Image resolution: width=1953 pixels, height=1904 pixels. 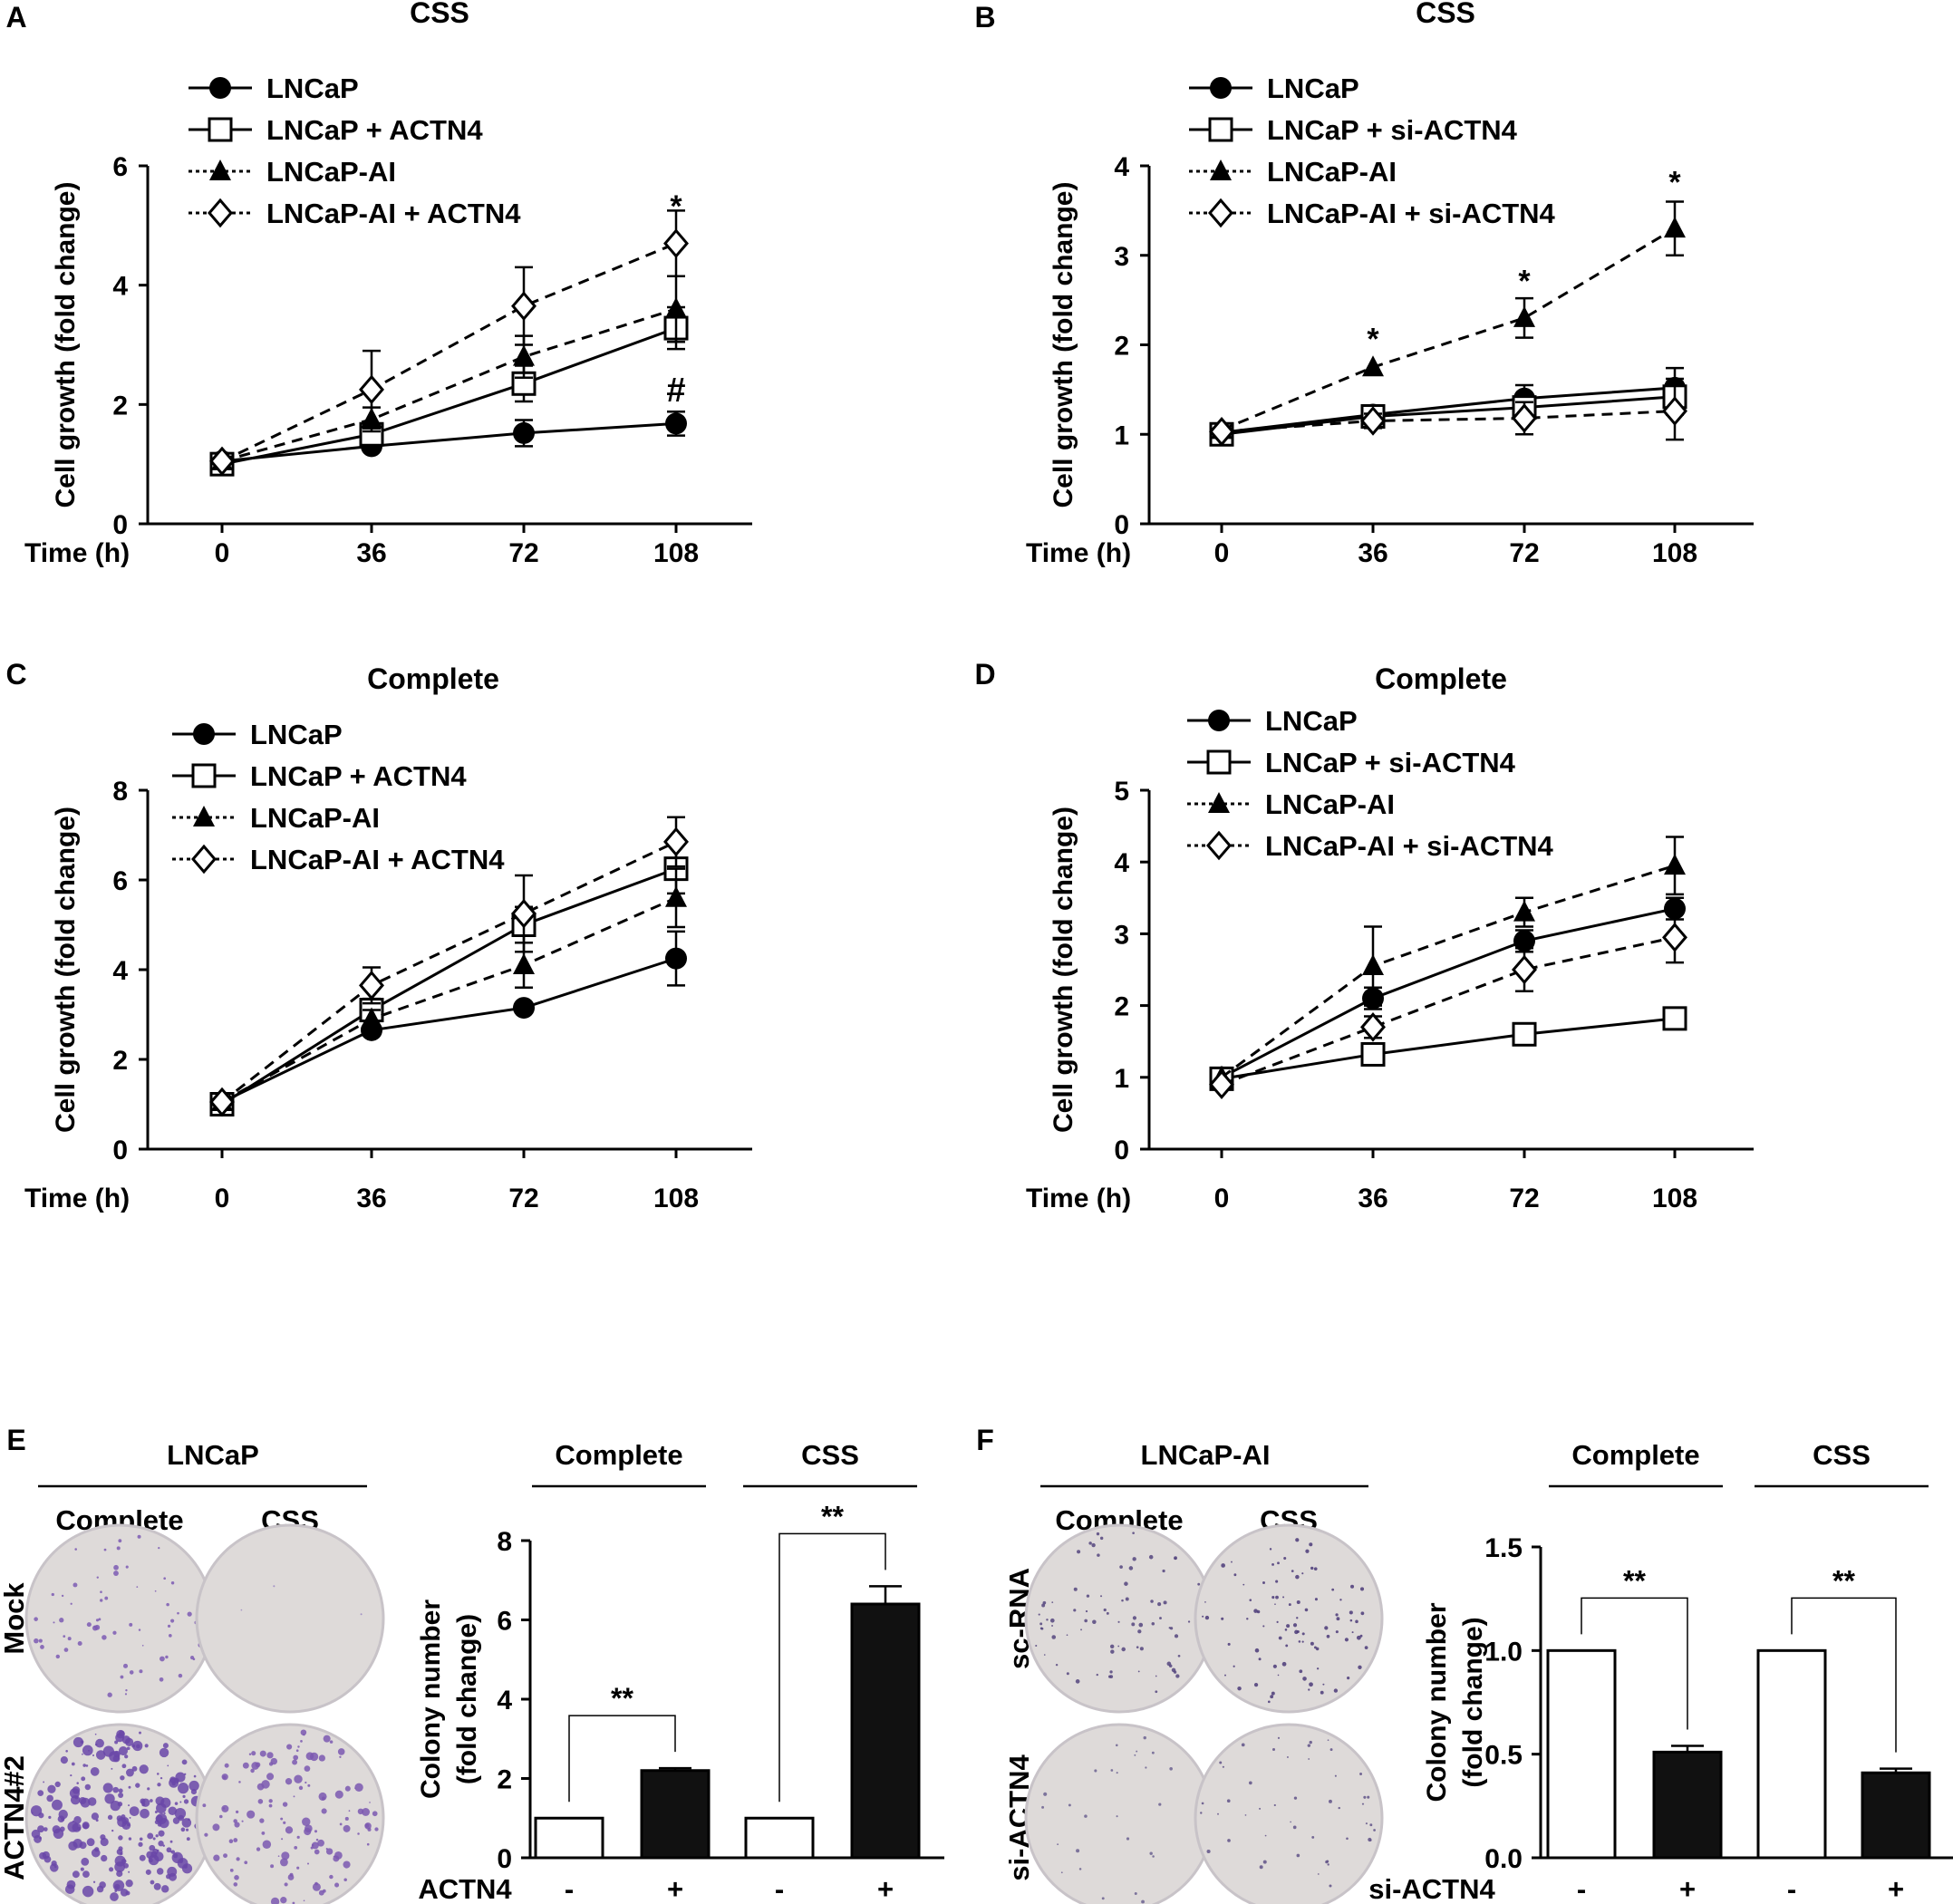 What do you see at coordinates (1219, 762) in the screenshot?
I see `legend-marker-square` at bounding box center [1219, 762].